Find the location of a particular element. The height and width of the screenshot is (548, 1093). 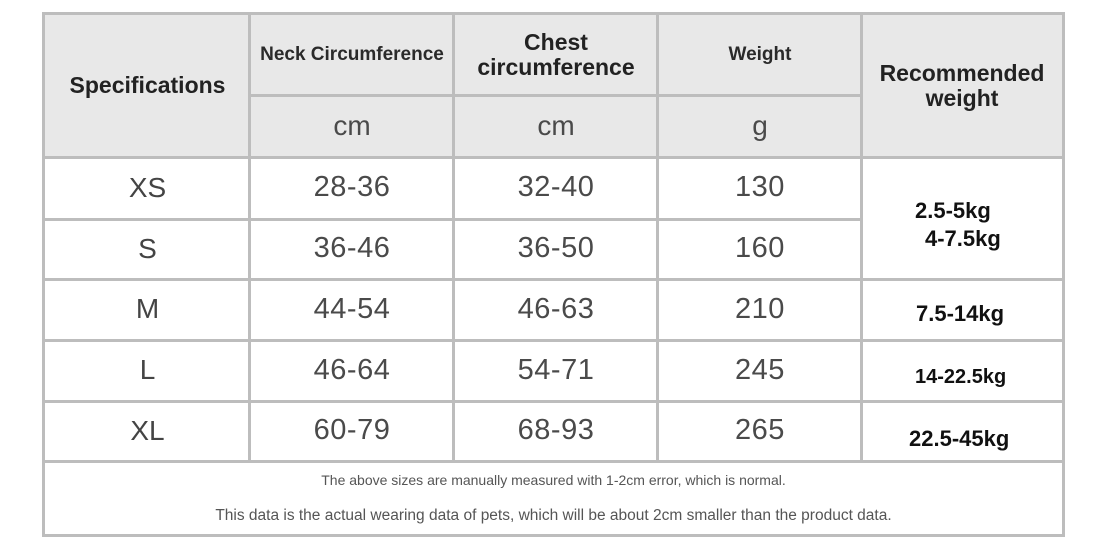

weight-value: 130 is located at coordinates (760, 187).